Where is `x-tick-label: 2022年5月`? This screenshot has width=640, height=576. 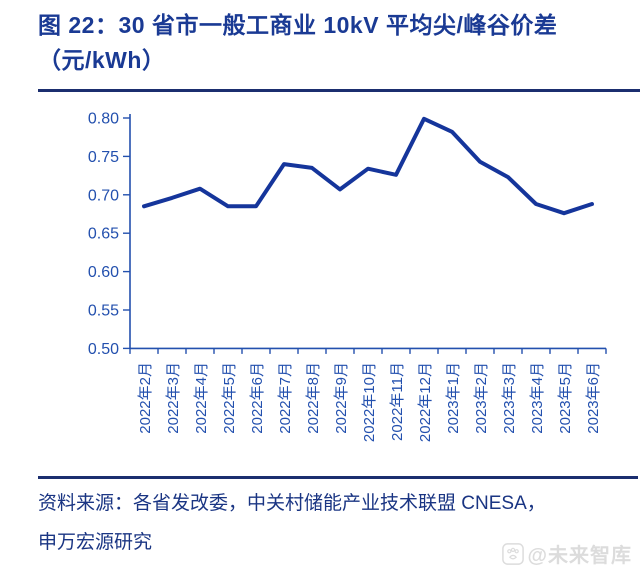
x-tick-label: 2022年5月 is located at coordinates (229, 398).